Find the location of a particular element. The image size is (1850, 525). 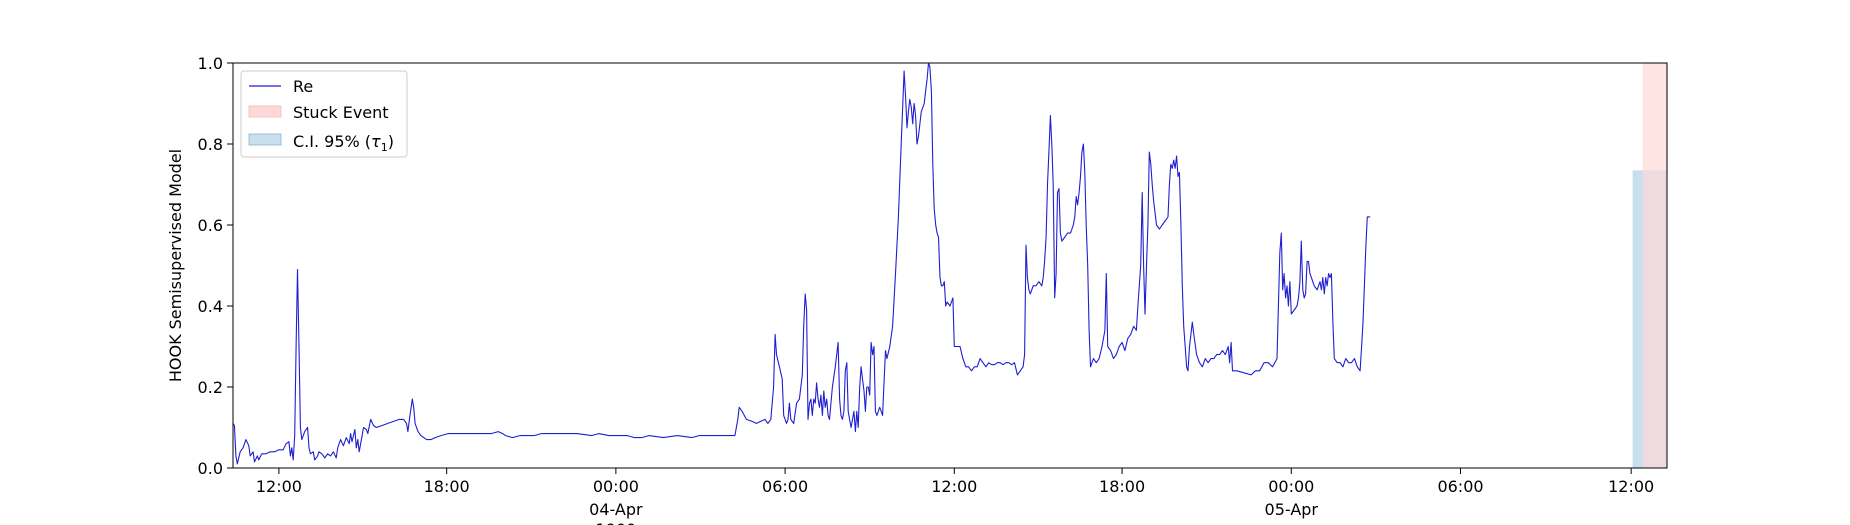

y-tick-label: 0.6 is located at coordinates (210, 225).